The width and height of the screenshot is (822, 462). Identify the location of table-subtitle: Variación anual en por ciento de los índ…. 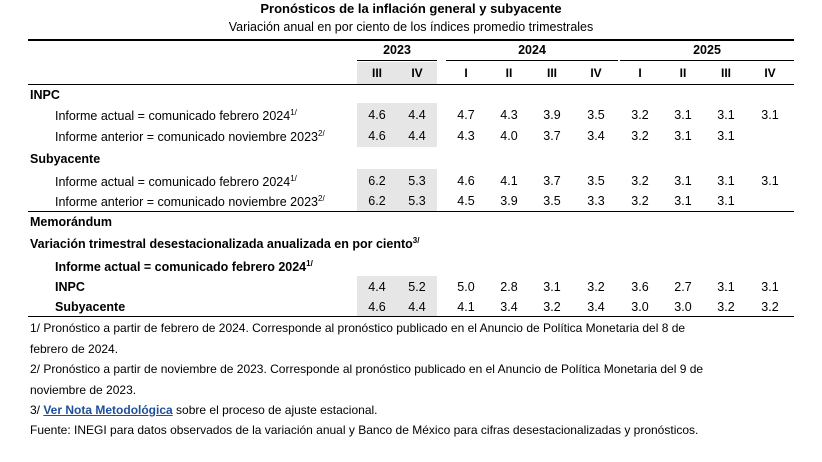
(411, 27).